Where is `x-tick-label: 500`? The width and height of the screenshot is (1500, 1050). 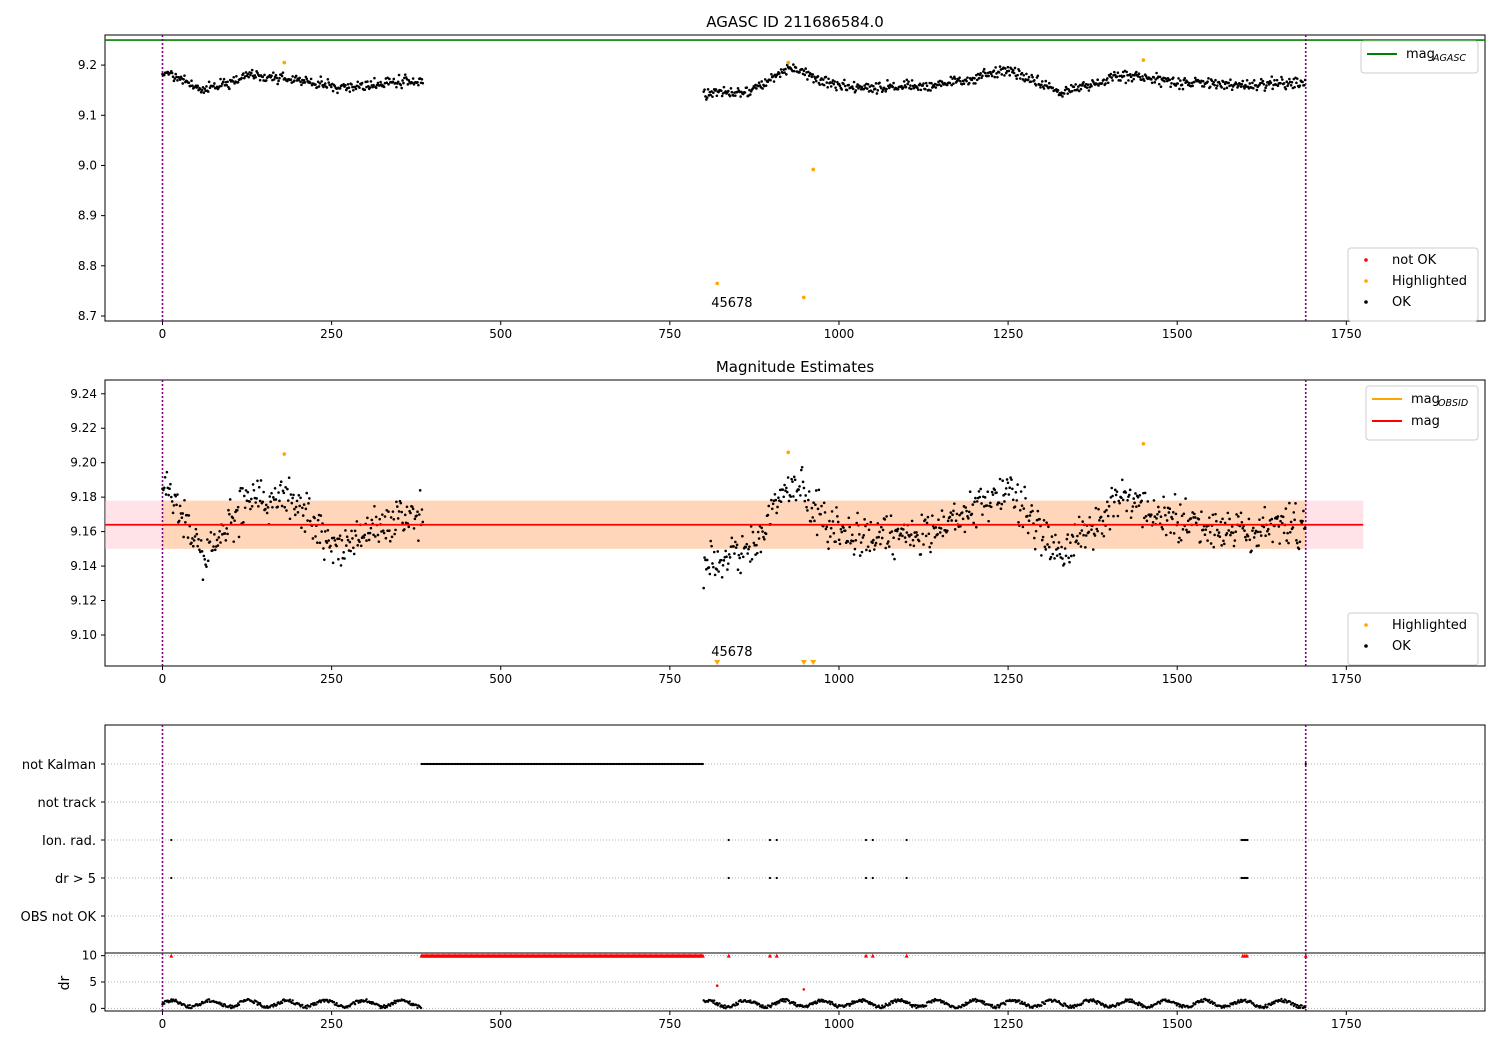 x-tick-label: 500 is located at coordinates (500, 334).